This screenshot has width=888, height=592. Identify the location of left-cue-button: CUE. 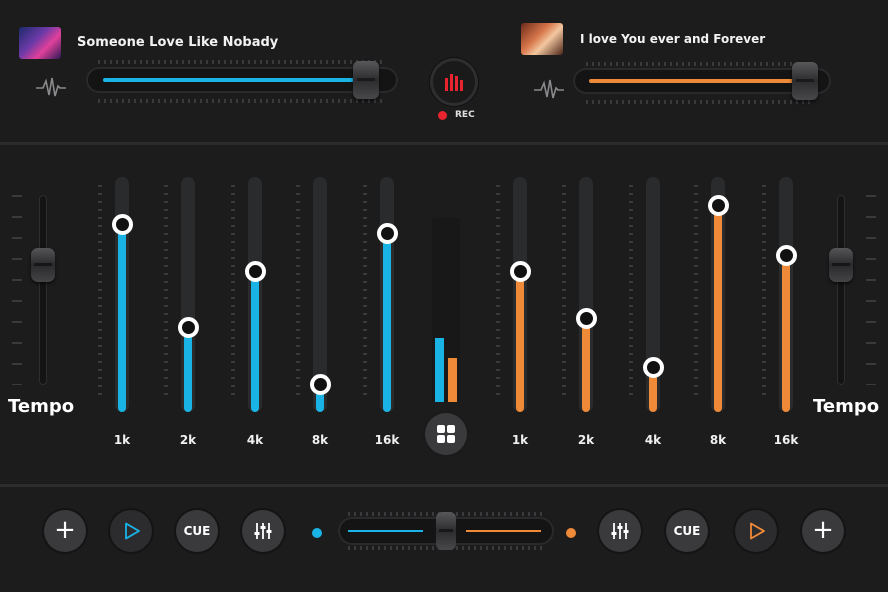
(197, 531).